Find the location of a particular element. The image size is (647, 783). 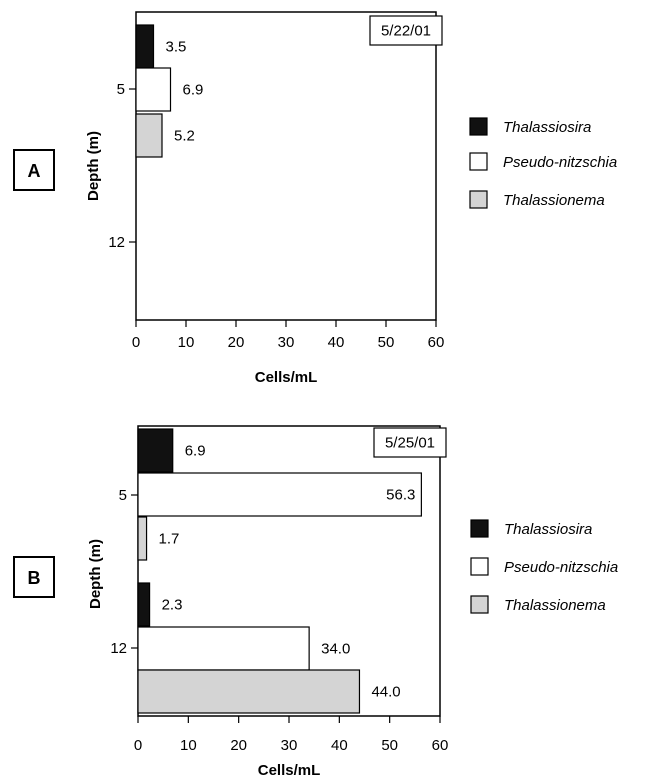

panel-letter: A is located at coordinates (34, 171).